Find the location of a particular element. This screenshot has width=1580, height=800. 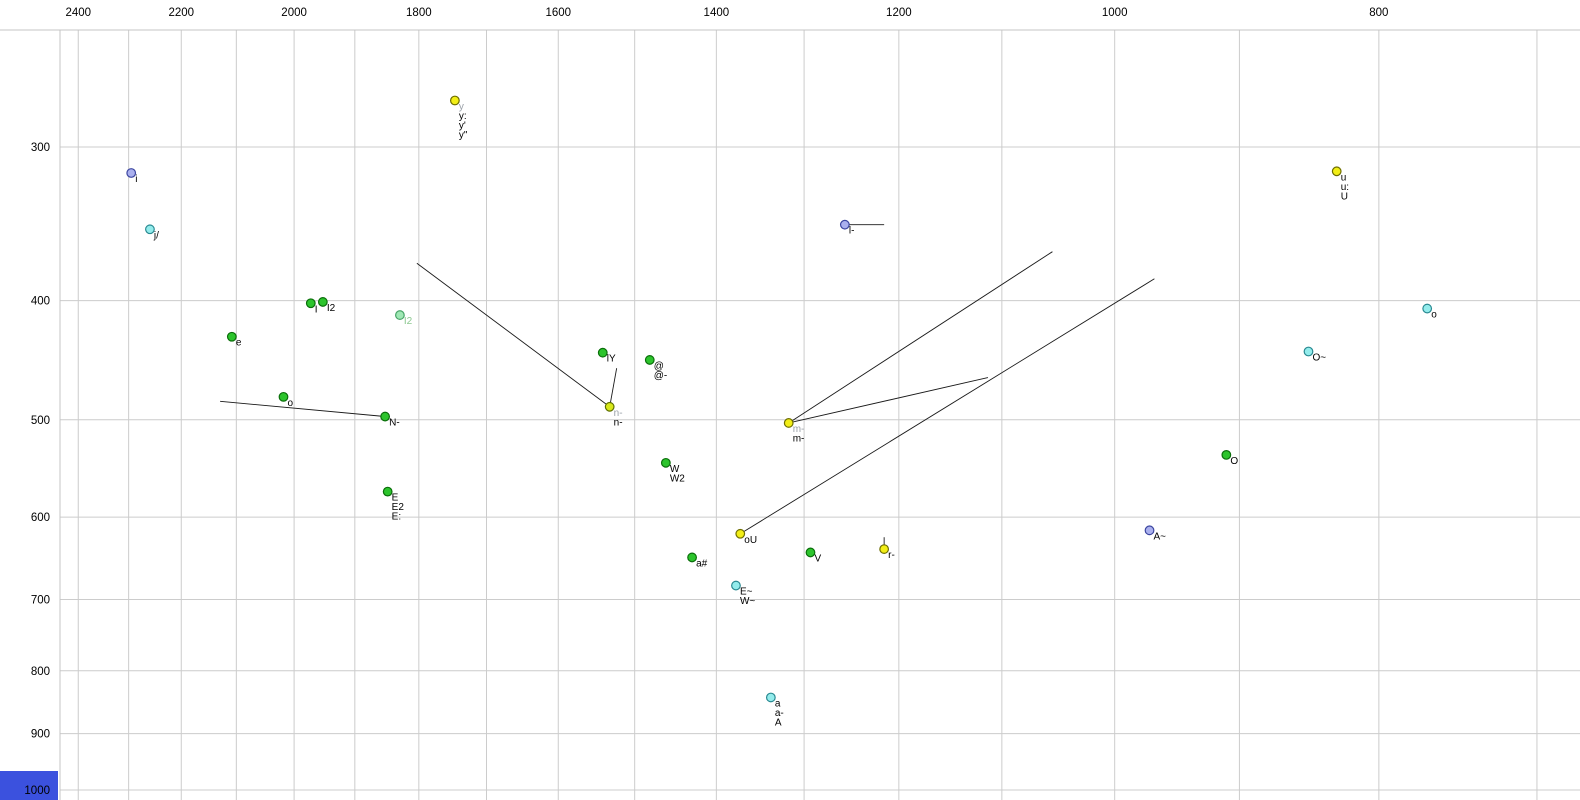

point-label: r- is located at coordinates (891, 555).